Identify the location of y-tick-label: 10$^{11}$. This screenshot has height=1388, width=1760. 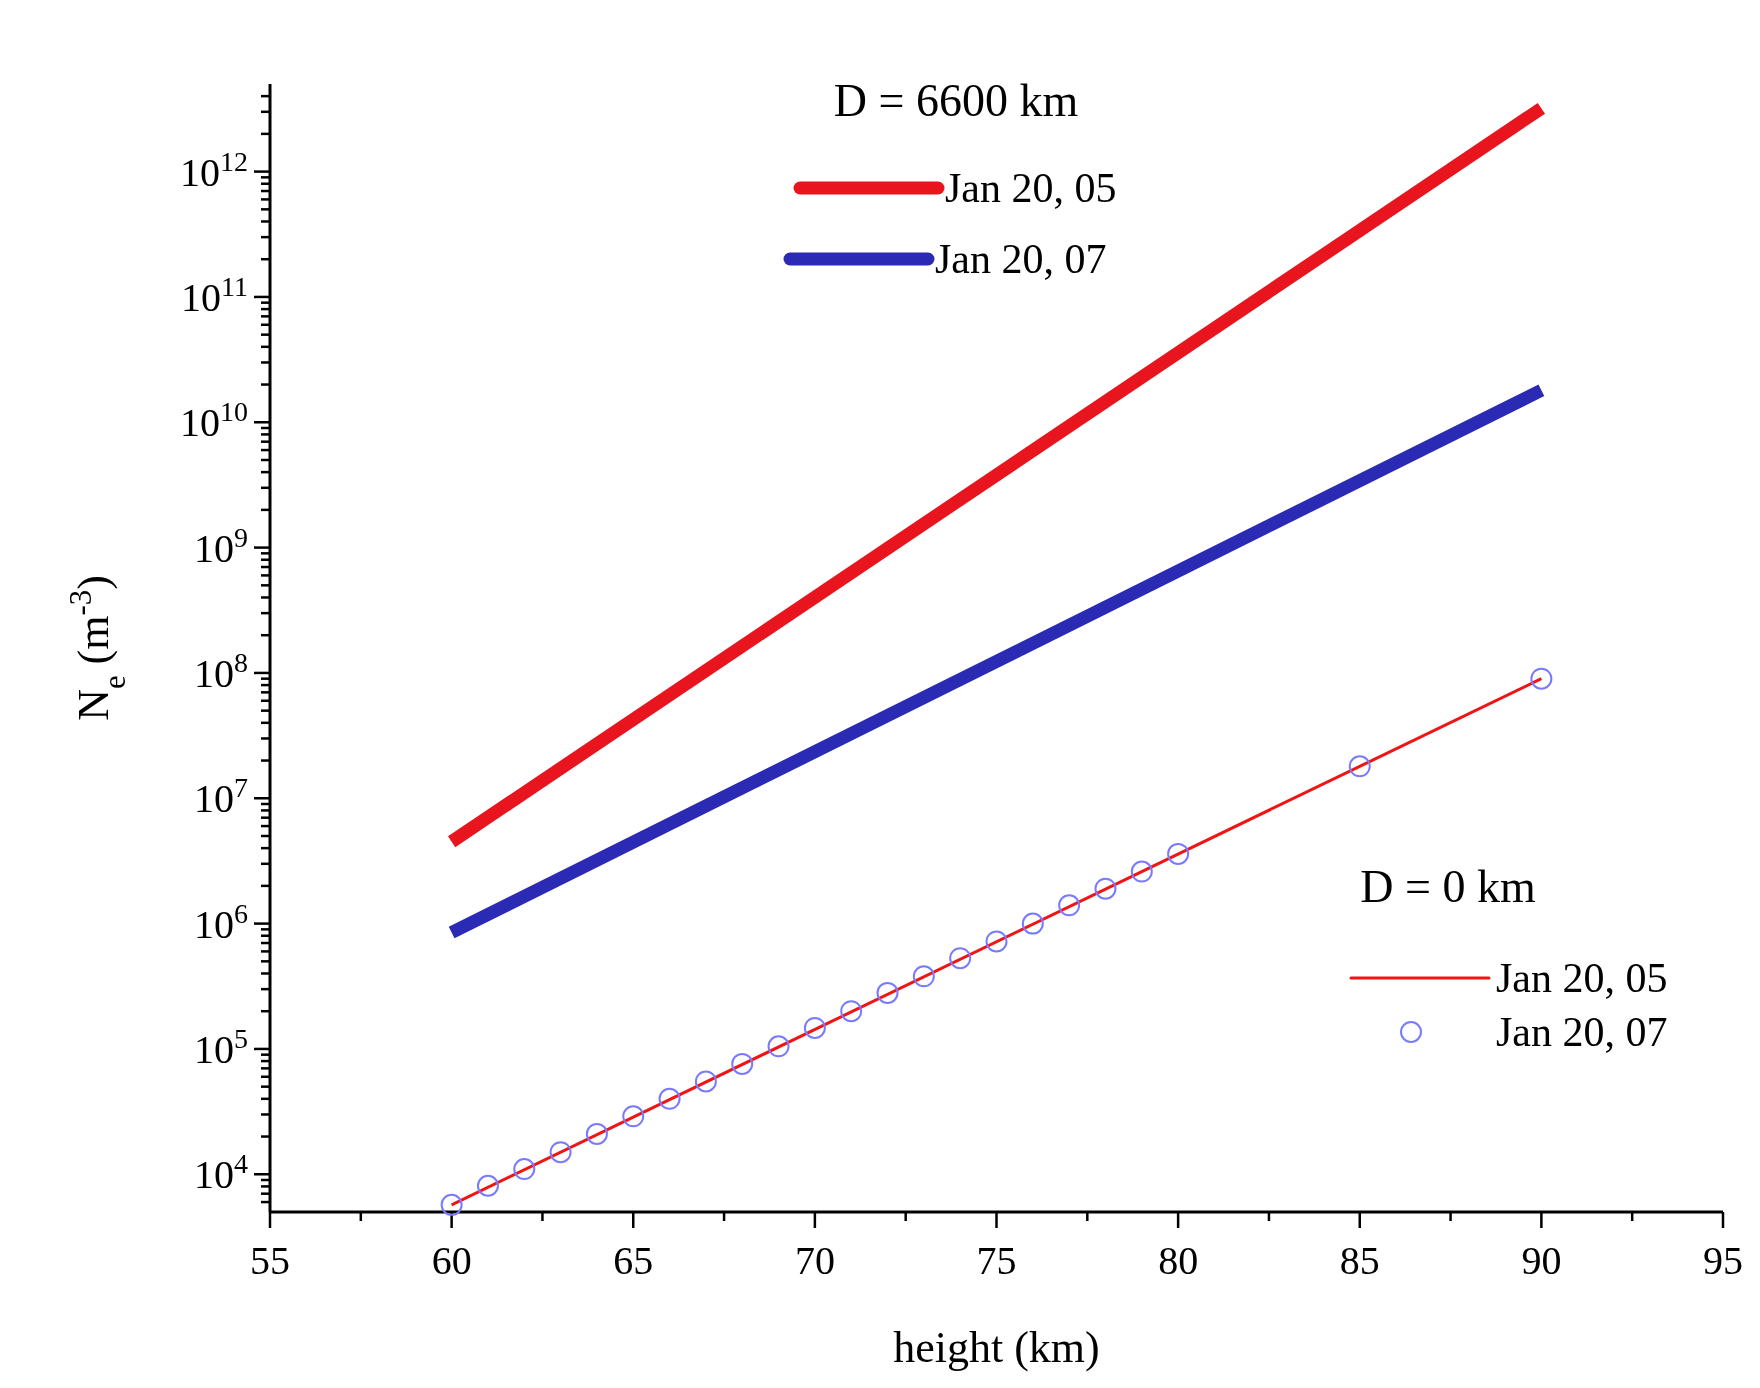
(214, 295).